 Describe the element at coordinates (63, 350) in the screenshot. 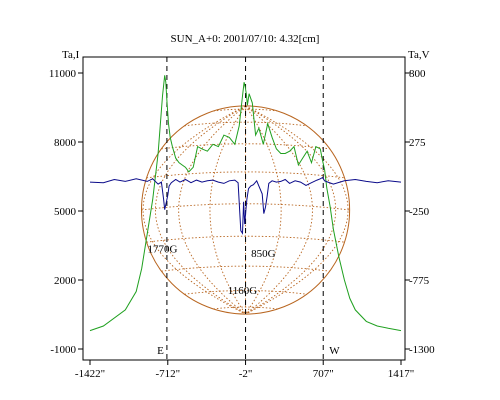

I see `left-tick-label: -1000` at that location.